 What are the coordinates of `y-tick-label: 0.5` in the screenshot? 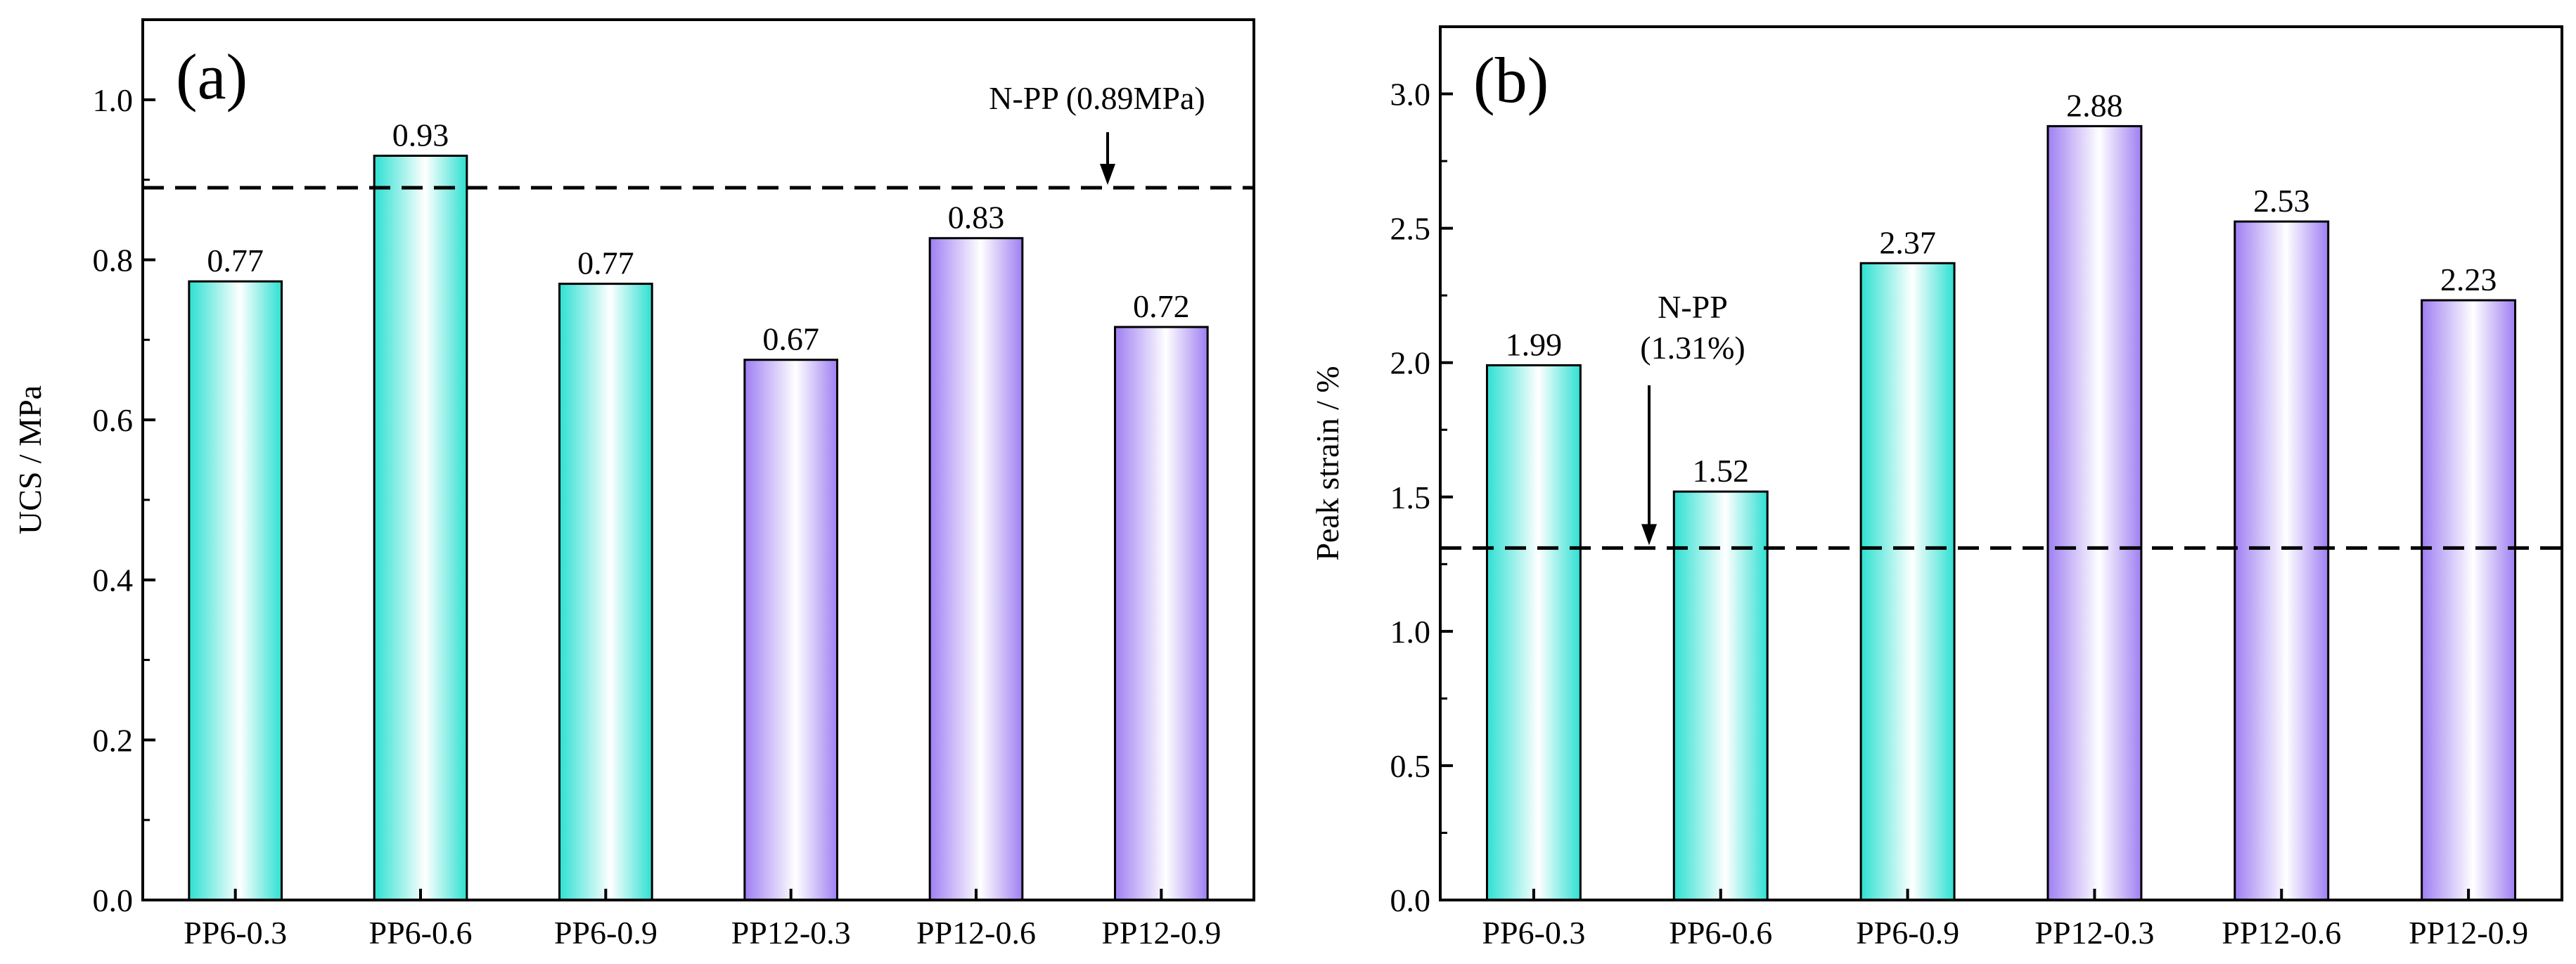 It's located at (1410, 766).